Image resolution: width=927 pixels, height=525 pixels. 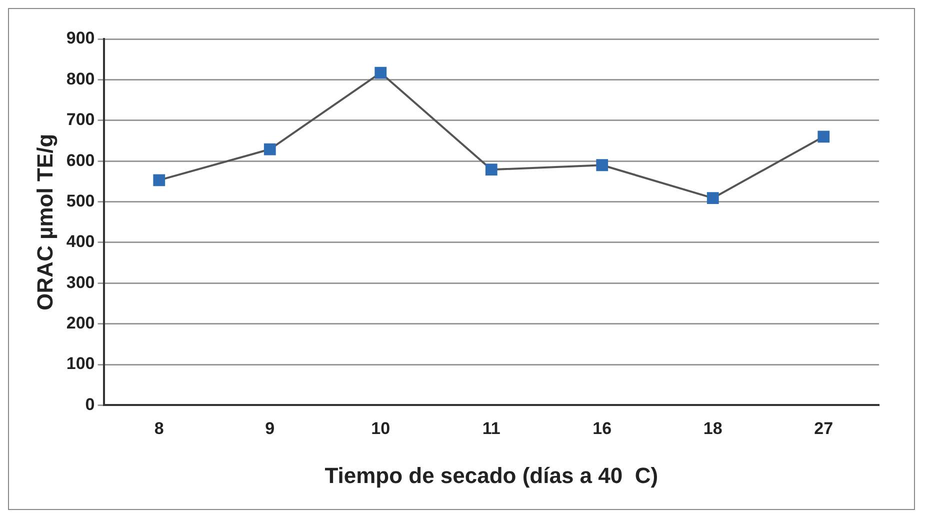 What do you see at coordinates (80, 200) in the screenshot?
I see `y-tick-label: 500` at bounding box center [80, 200].